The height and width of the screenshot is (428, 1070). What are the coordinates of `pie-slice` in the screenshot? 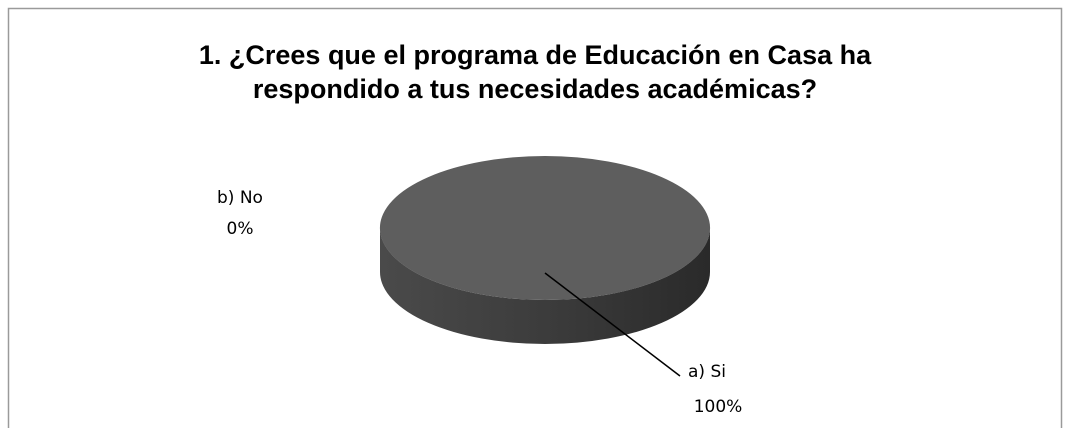 It's located at (545, 228).